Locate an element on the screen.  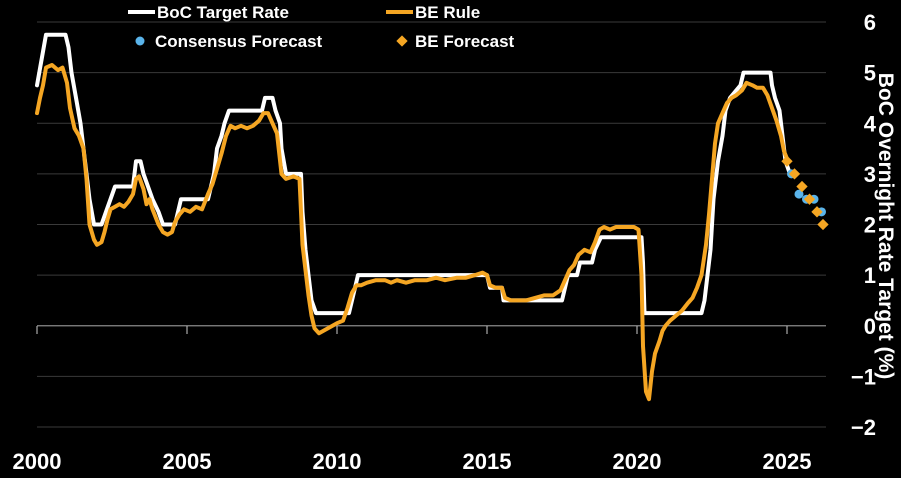
y-tick-label: −1 is located at coordinates (863, 376).